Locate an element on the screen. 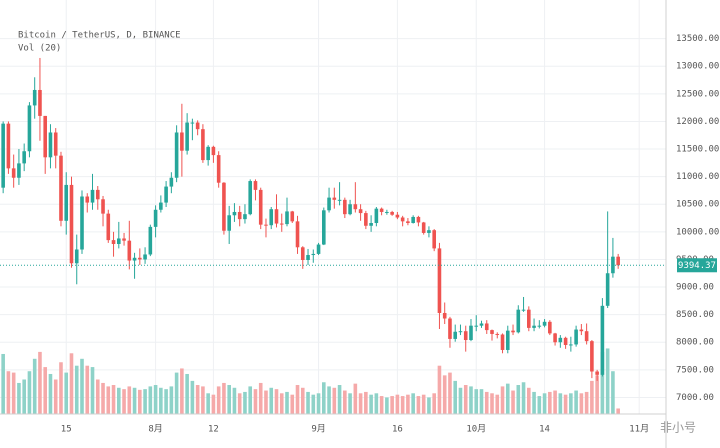  y-tick-label: 10500.00 is located at coordinates (697, 205).